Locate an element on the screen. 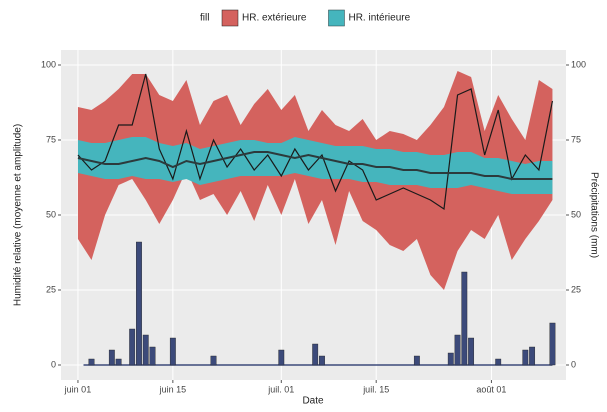  legend-title: fill is located at coordinates (204, 18).